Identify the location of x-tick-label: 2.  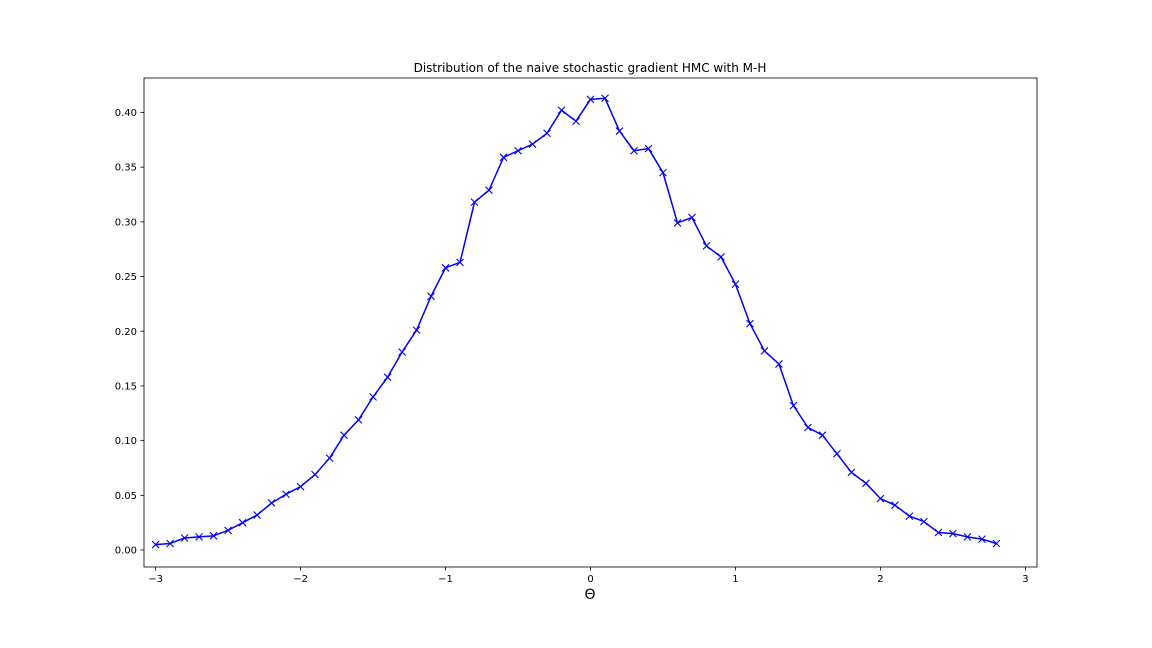
(880, 579).